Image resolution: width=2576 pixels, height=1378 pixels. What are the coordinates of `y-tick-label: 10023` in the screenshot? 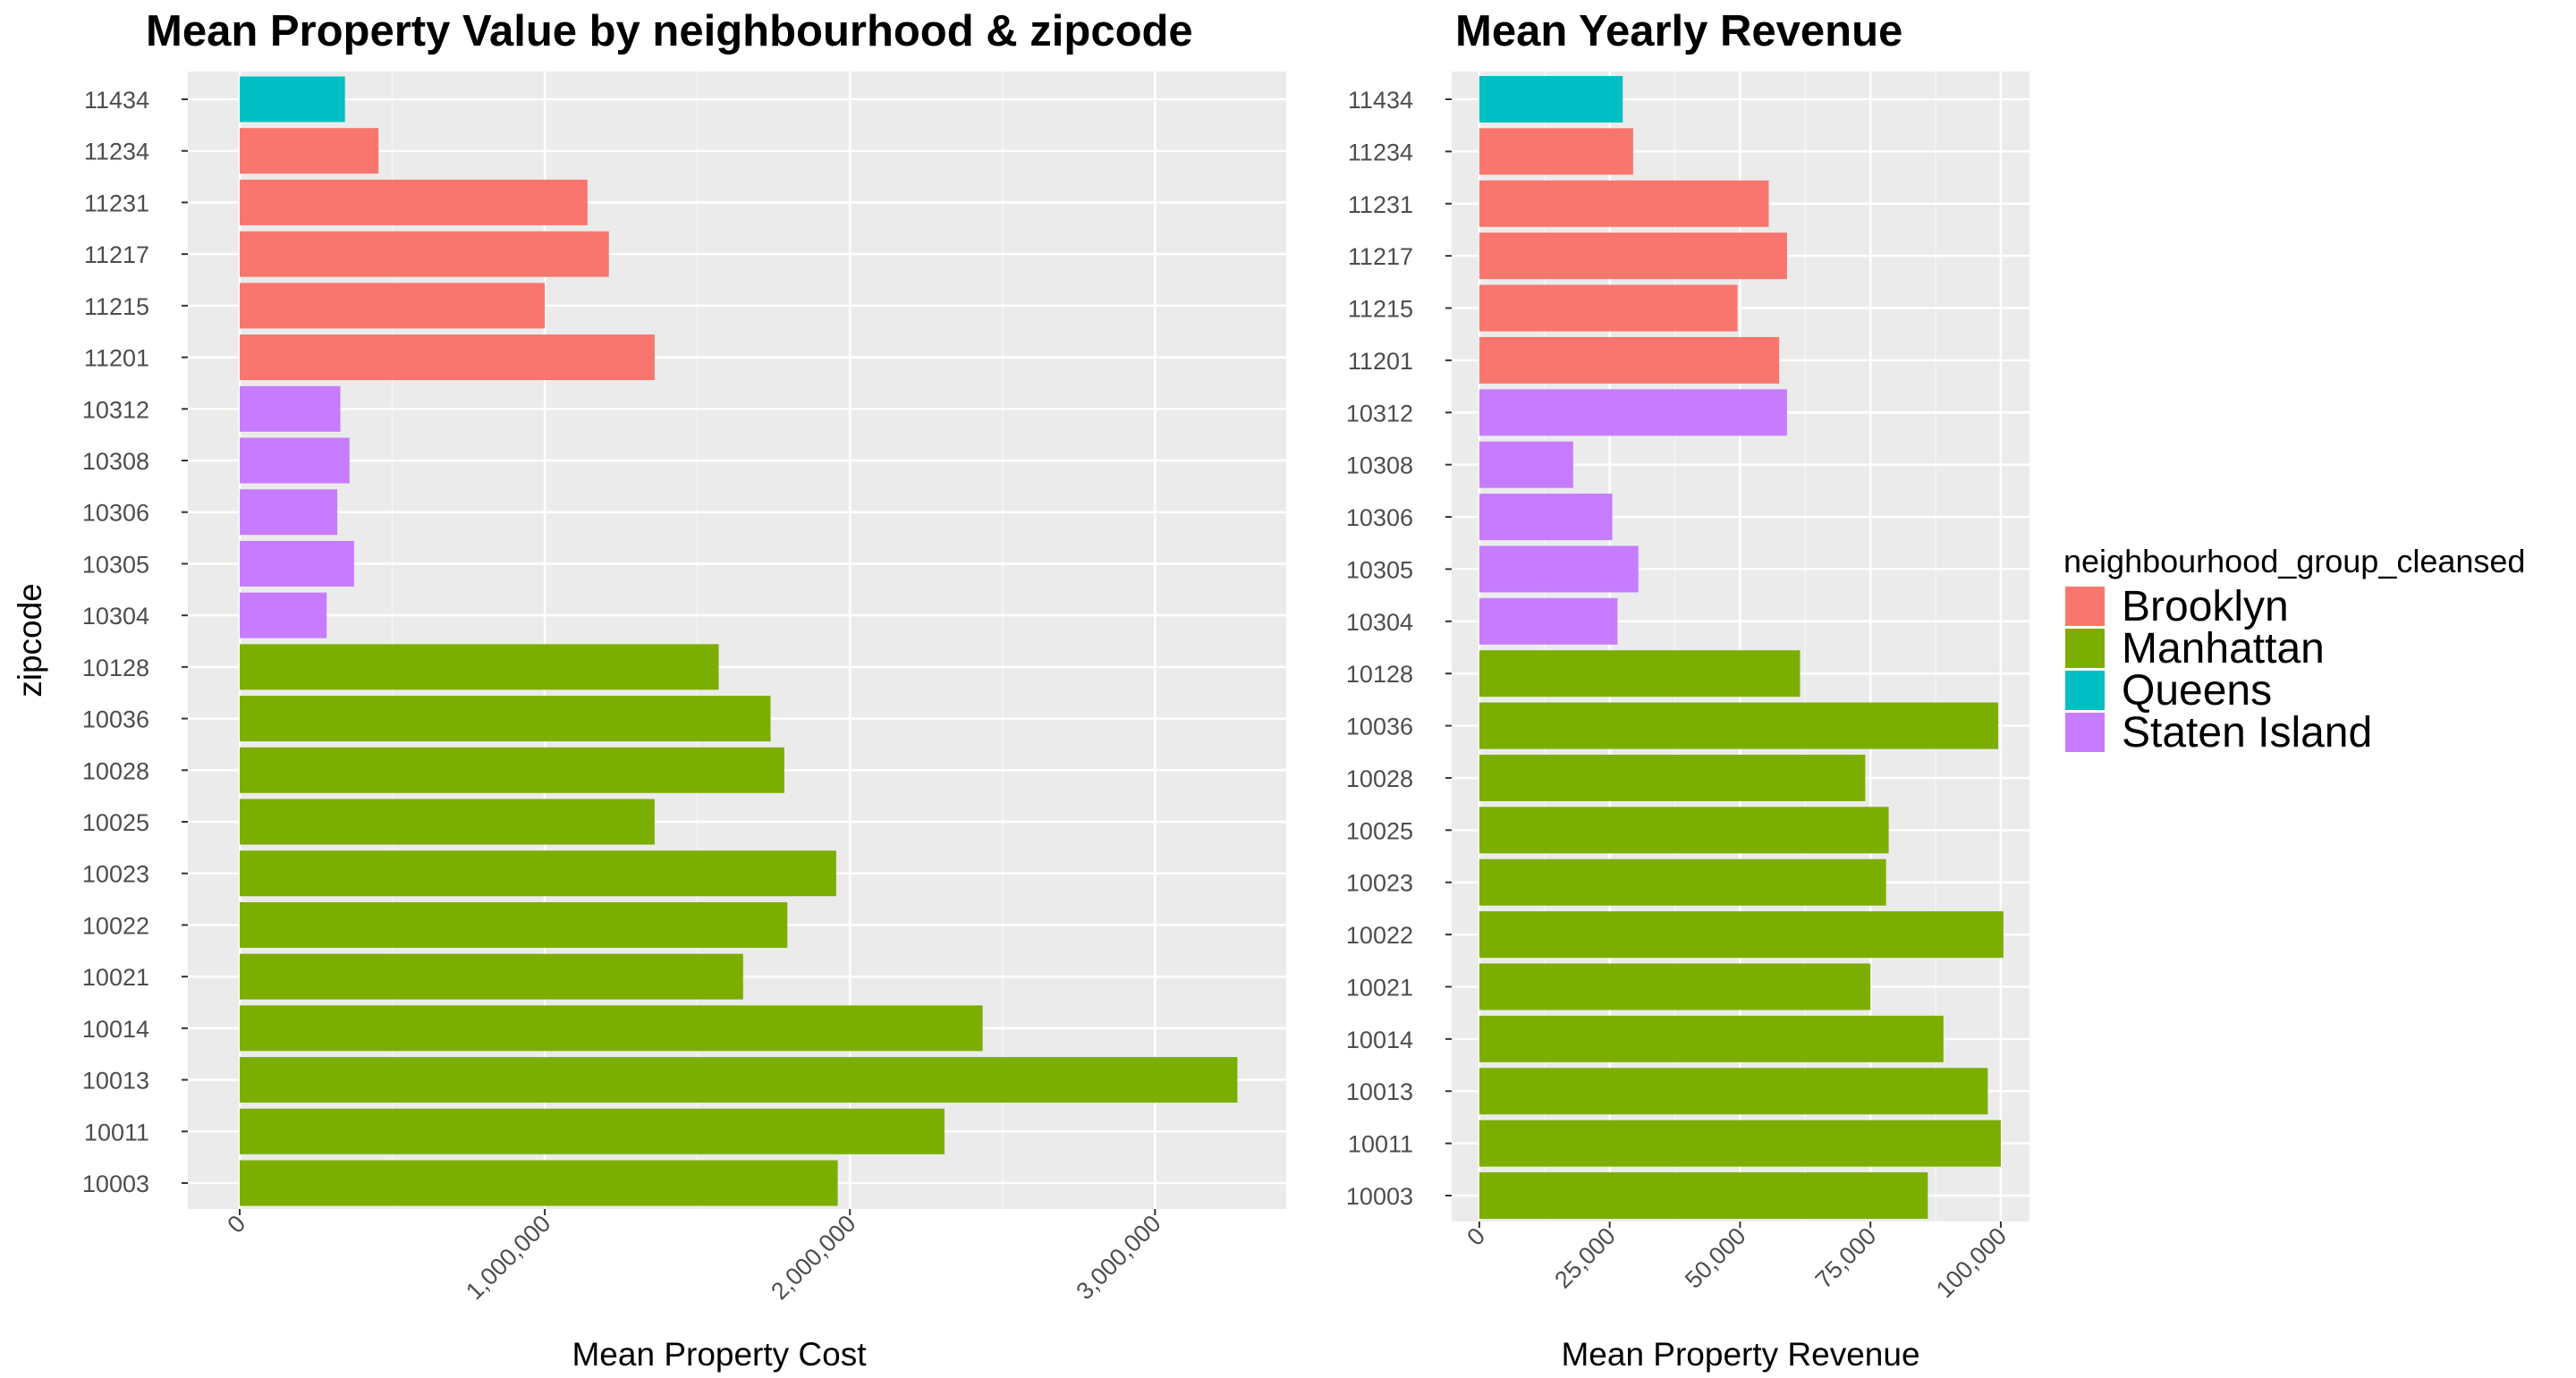 It's located at (115, 874).